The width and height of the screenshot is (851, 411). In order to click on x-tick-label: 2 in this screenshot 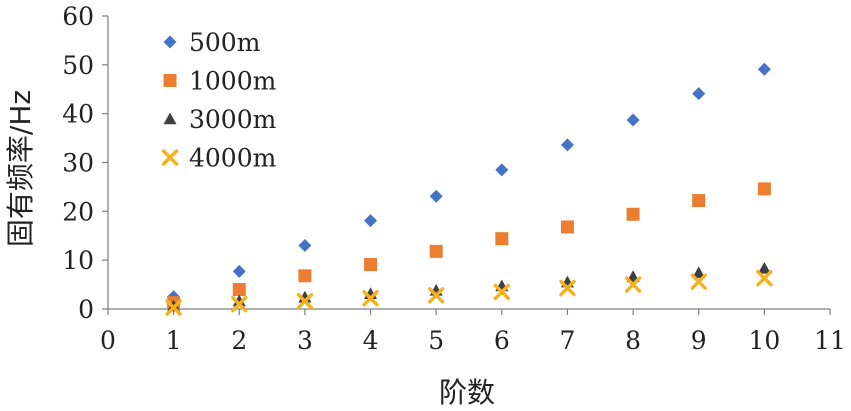, I will do `click(239, 340)`.